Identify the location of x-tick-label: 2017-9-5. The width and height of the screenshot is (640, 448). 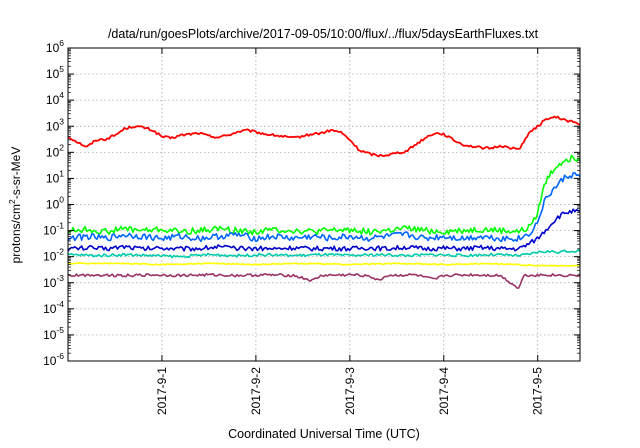
(538, 391).